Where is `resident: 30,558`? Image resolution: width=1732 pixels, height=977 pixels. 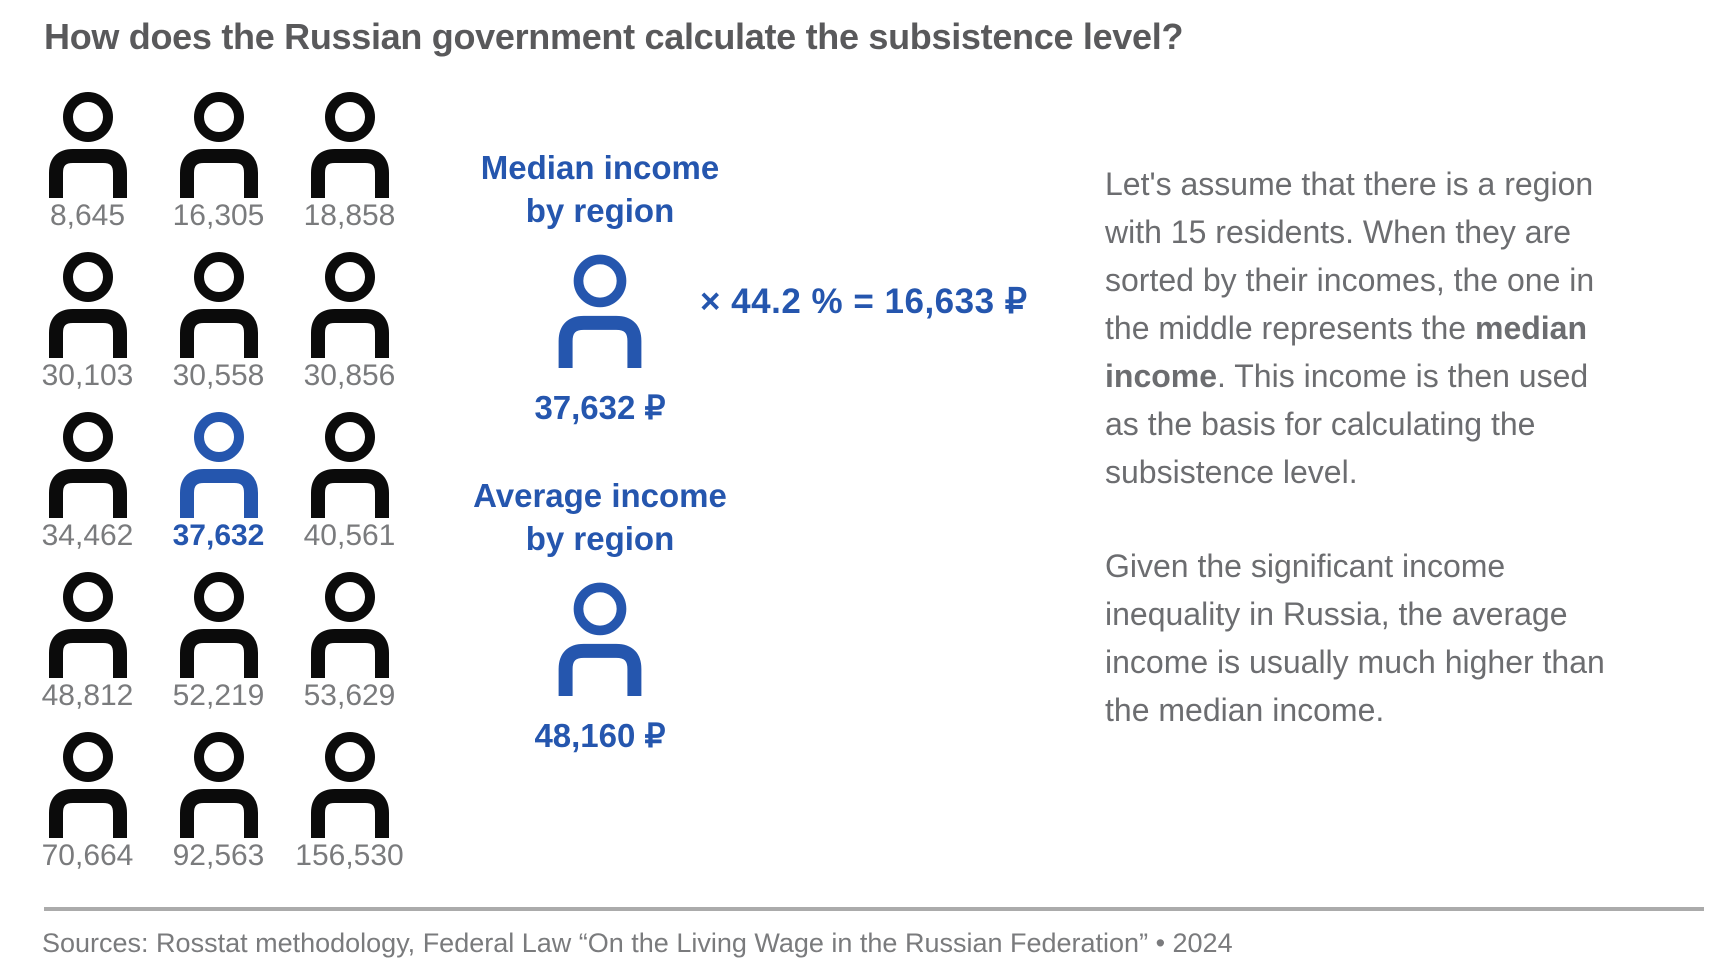 resident: 30,558 is located at coordinates (218, 332).